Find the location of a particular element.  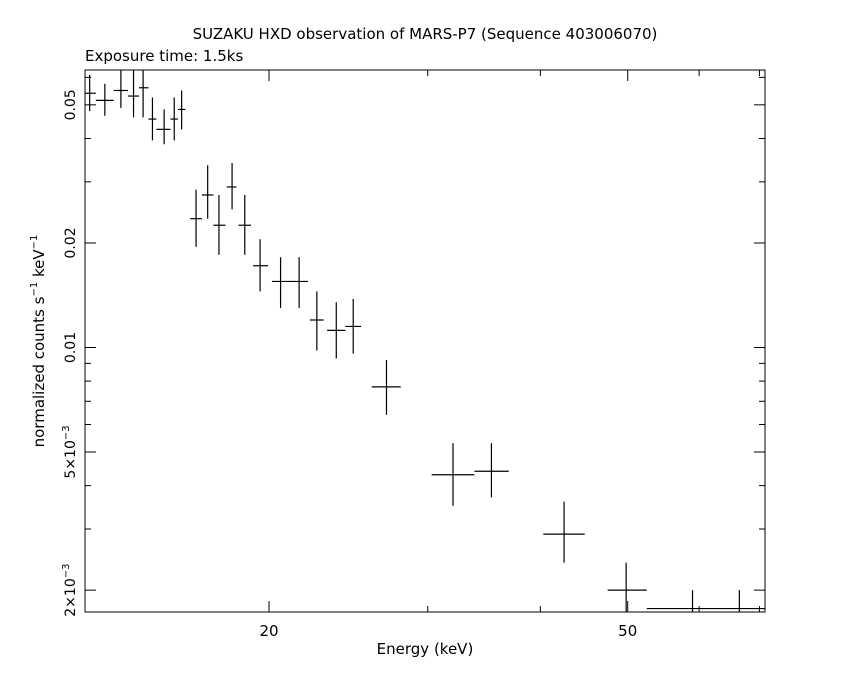

y-tick-label: 0.05 is located at coordinates (71, 104).